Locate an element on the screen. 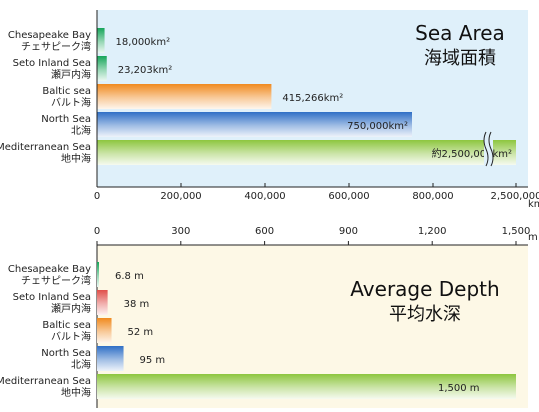 The height and width of the screenshot is (412, 539). area-category-label-en: Chesapeake Bay is located at coordinates (49, 35).